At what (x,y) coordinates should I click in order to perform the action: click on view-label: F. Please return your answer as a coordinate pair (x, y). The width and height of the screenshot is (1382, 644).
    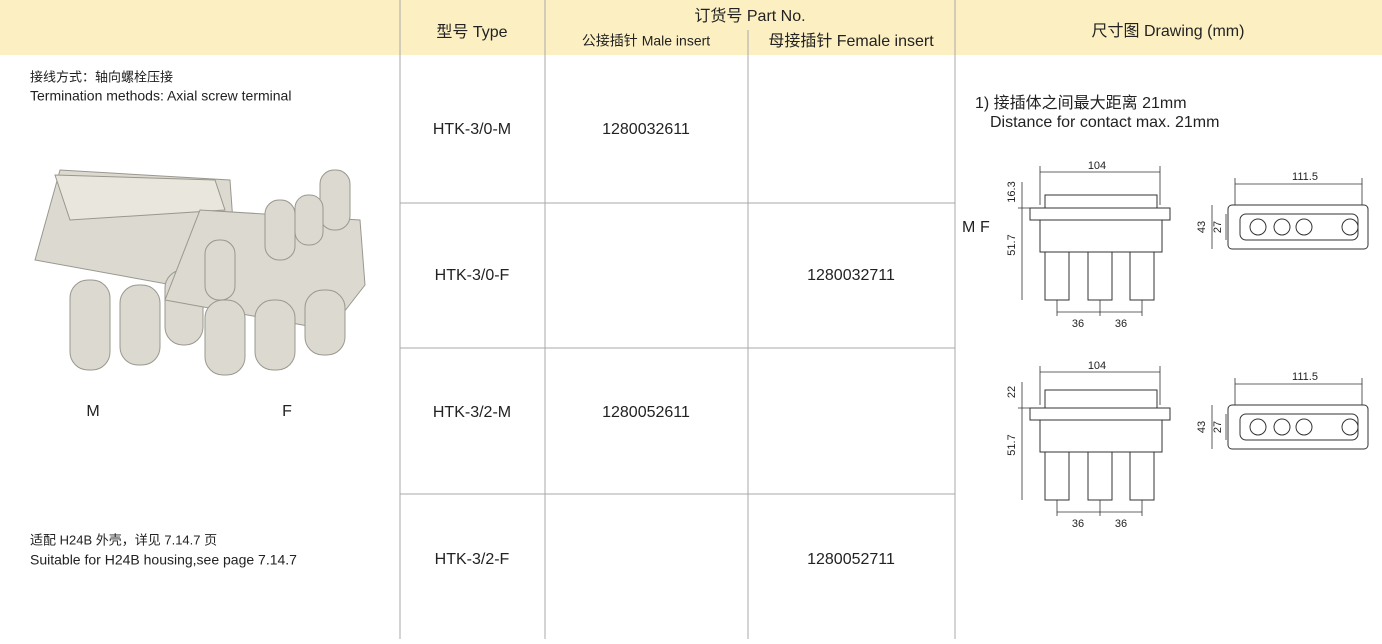
    Looking at the image, I should click on (985, 227).